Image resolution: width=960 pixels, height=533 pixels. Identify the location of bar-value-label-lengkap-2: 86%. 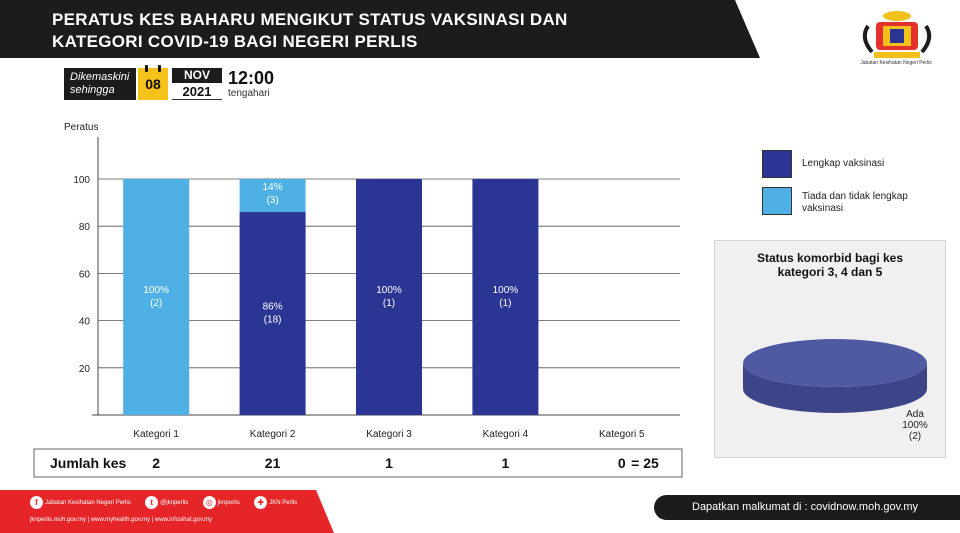
(273, 307).